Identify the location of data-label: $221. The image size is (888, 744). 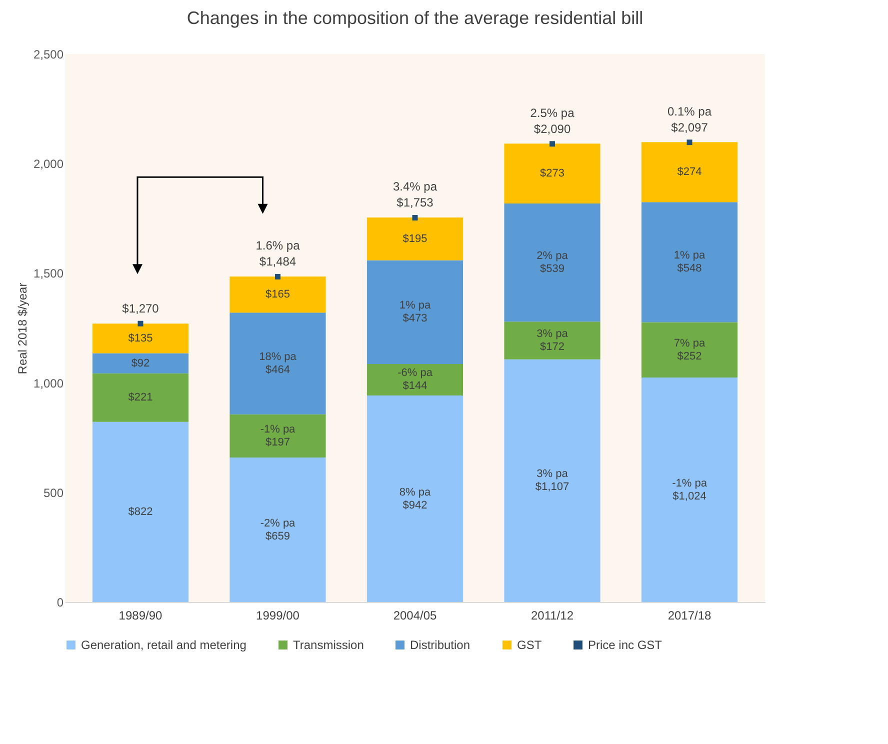
(140, 398).